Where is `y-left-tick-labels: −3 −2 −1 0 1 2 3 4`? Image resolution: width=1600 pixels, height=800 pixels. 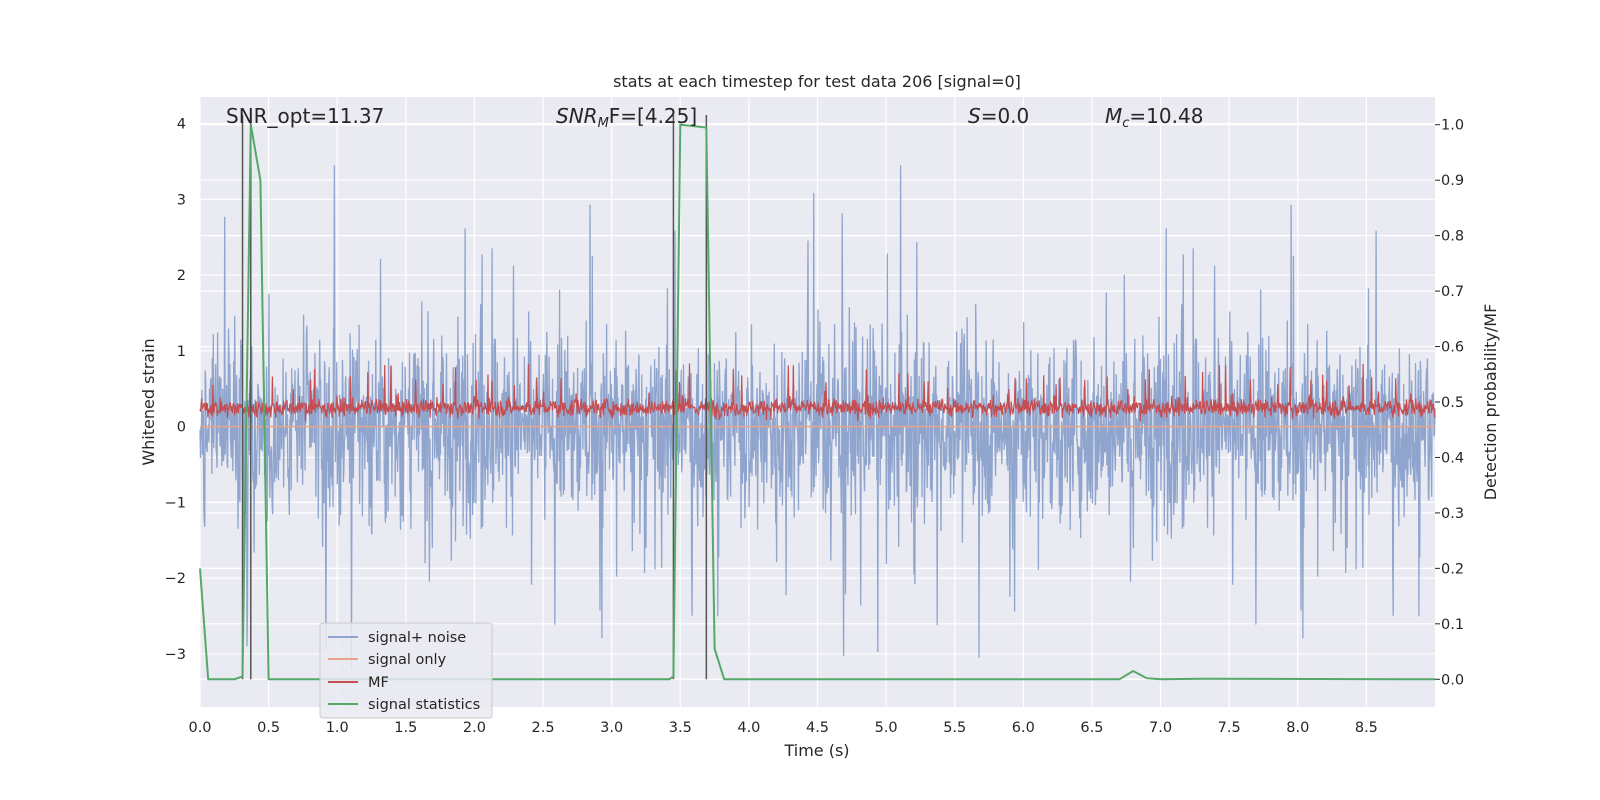 y-left-tick-labels: −3 −2 −1 0 1 2 3 4 is located at coordinates (175, 390).